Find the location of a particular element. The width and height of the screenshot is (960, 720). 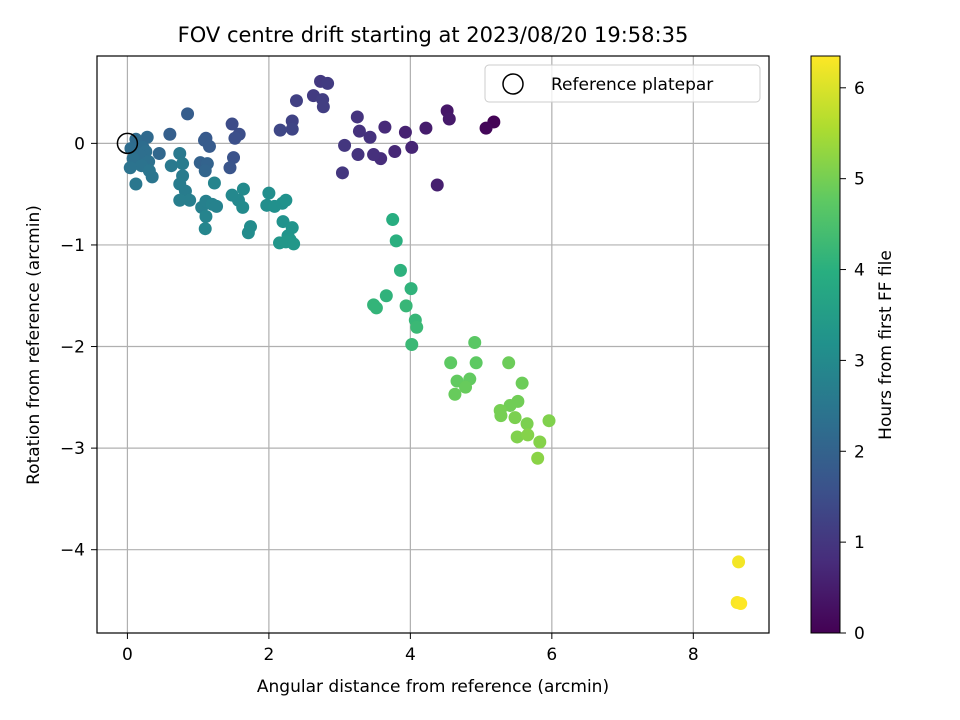

colorbar-tick-label: 5 is located at coordinates (859, 180).